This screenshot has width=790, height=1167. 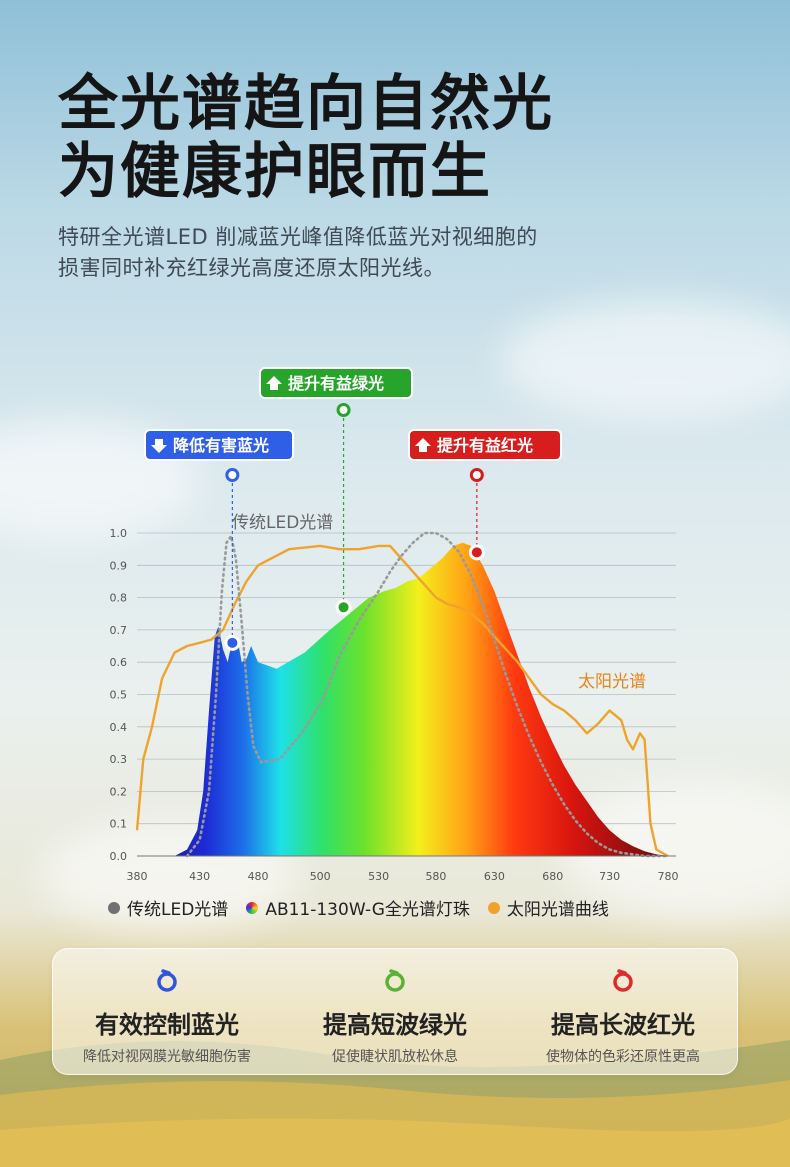 I want to click on x-tick-label: 580, so click(x=435, y=876).